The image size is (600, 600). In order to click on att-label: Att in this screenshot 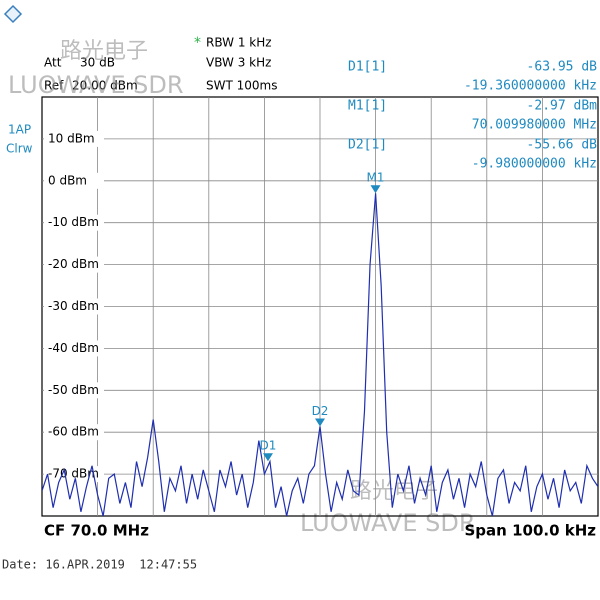, I will do `click(53, 63)`.